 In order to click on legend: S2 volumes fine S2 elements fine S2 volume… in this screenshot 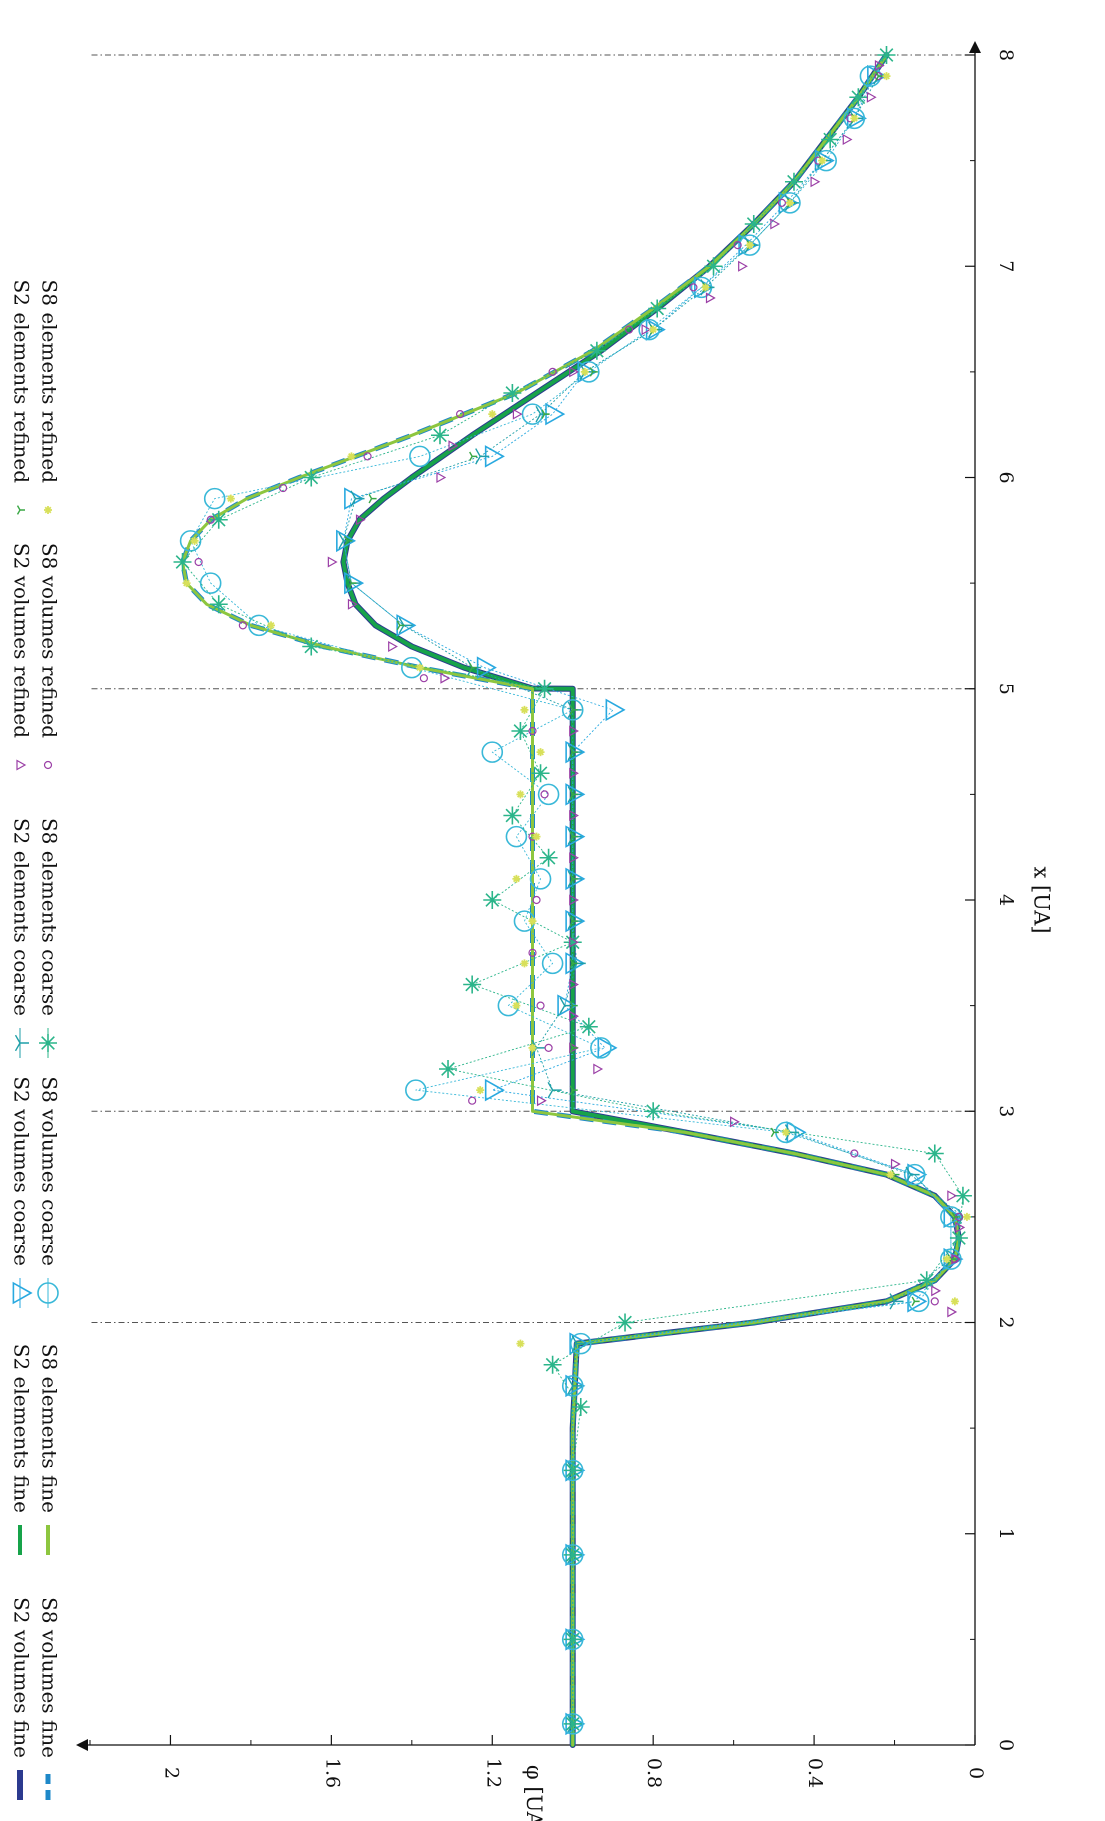, I will do `click(36, 1040)`.